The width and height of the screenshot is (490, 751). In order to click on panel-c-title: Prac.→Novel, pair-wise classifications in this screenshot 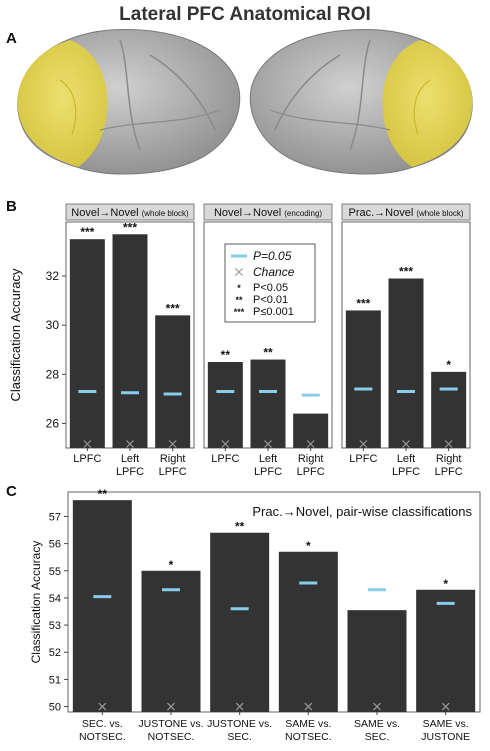, I will do `click(362, 511)`.